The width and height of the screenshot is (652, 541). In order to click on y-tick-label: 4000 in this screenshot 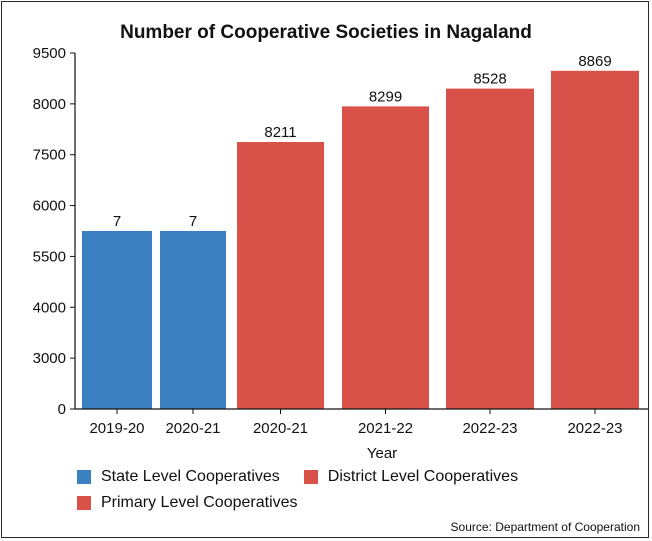, I will do `click(49, 307)`.